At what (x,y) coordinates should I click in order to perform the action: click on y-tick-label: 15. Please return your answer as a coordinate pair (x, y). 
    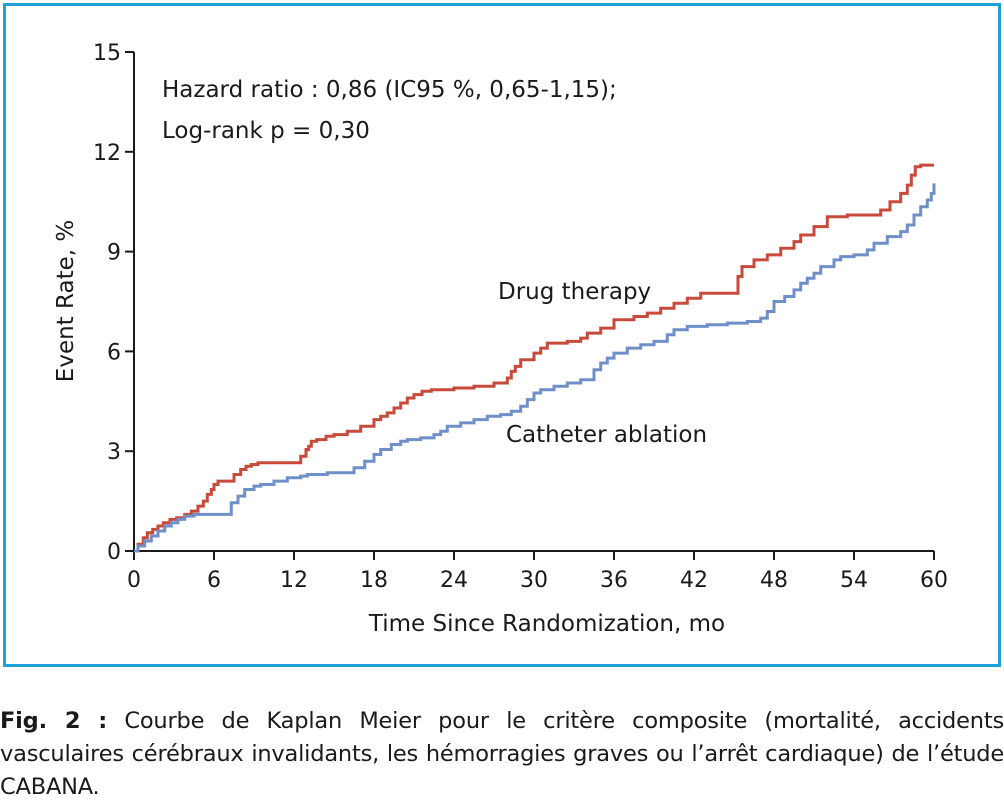
    Looking at the image, I should click on (107, 53).